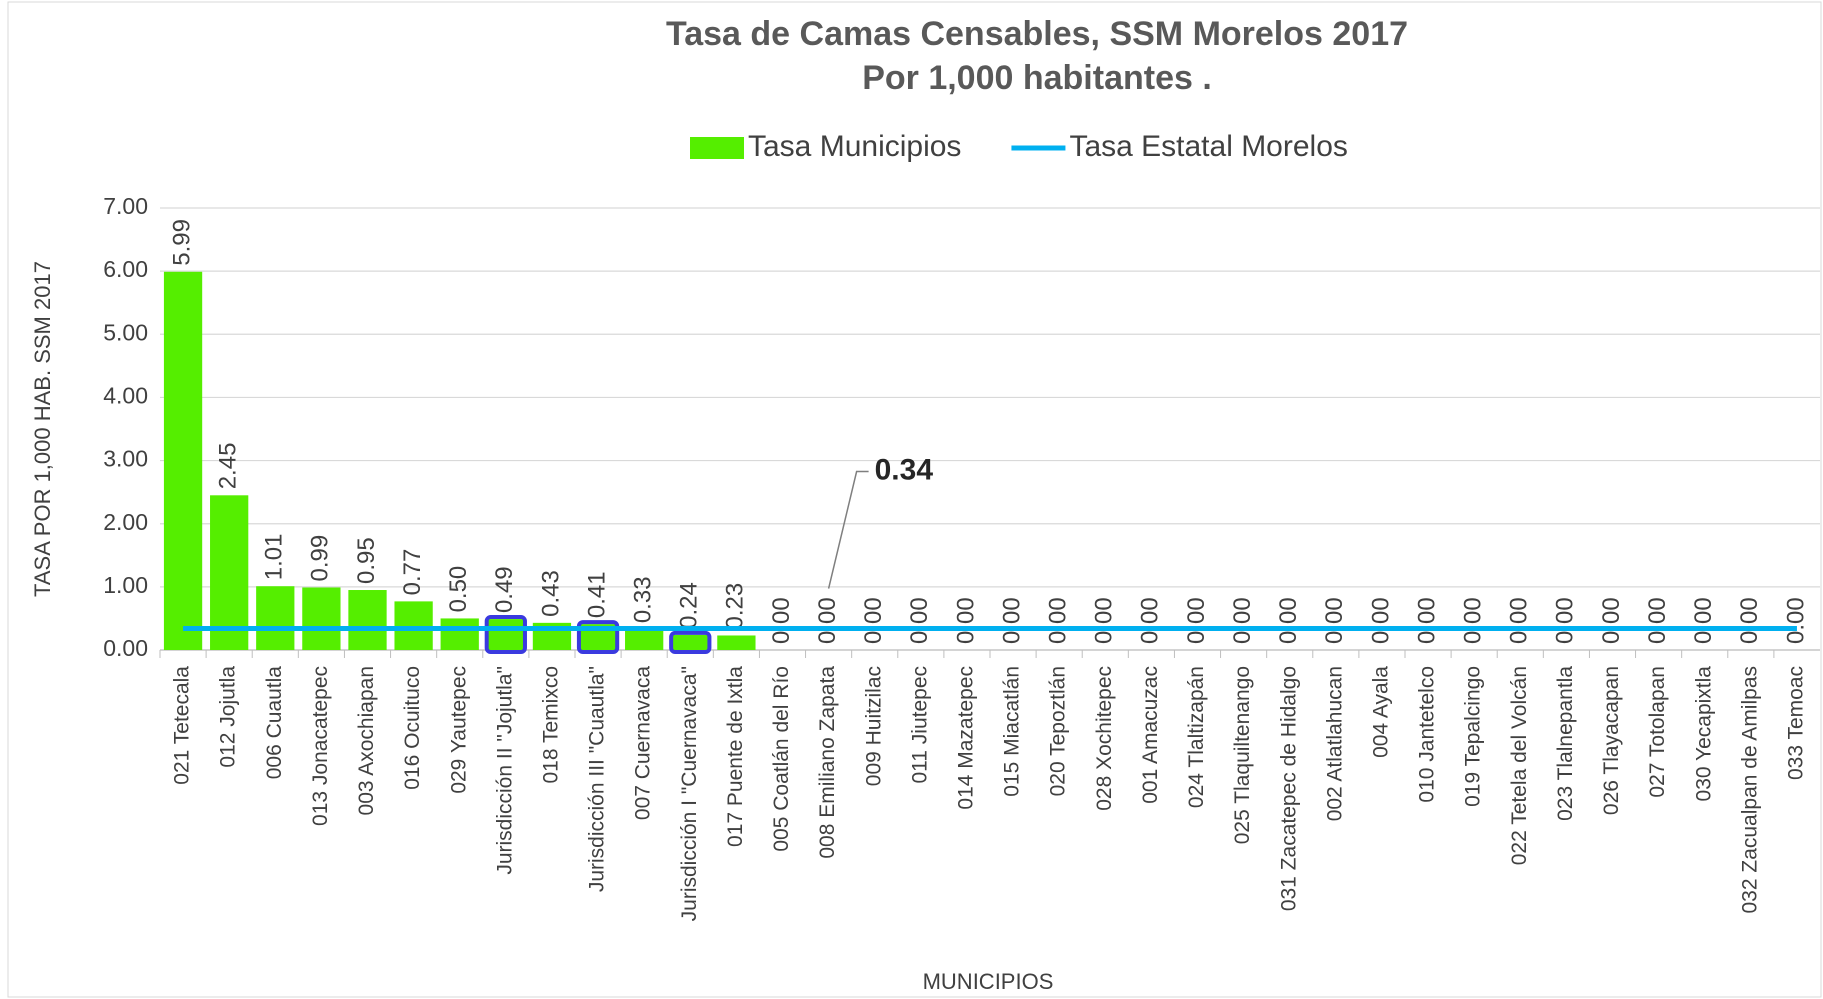 This screenshot has width=1823, height=999. I want to click on x-axis-label: MUNICIPIOS, so click(988, 981).